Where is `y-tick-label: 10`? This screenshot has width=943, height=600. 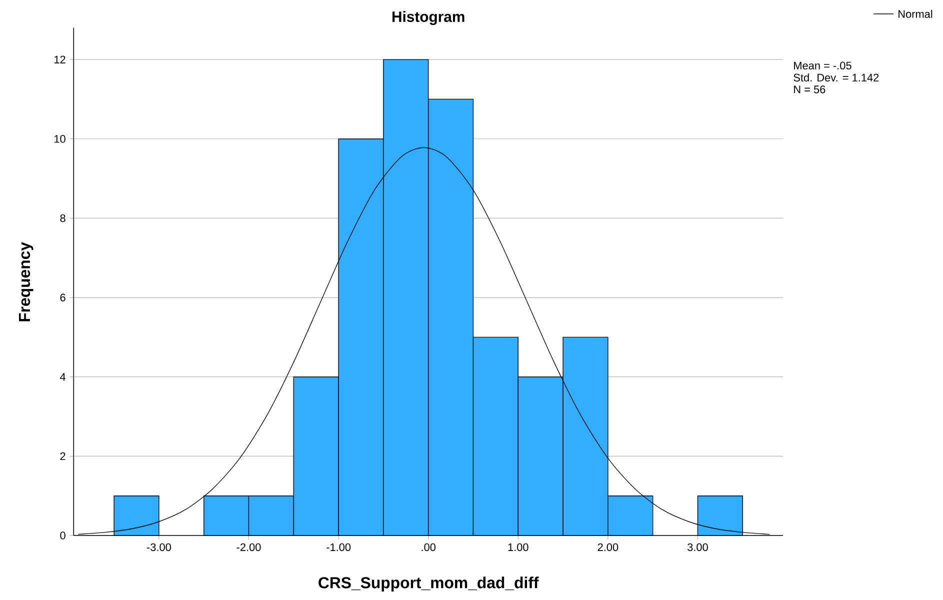 y-tick-label: 10 is located at coordinates (60, 138).